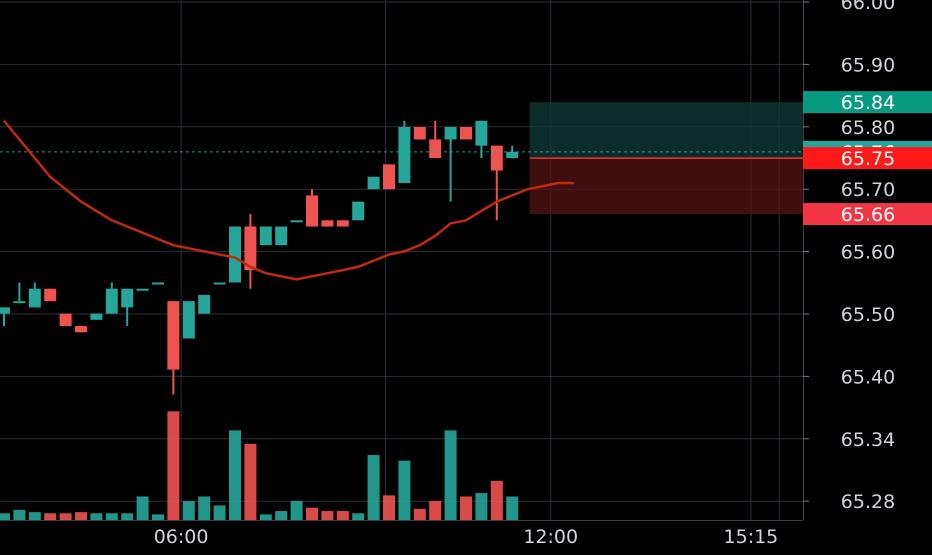  I want to click on price-badge-label: 65.84, so click(868, 103).